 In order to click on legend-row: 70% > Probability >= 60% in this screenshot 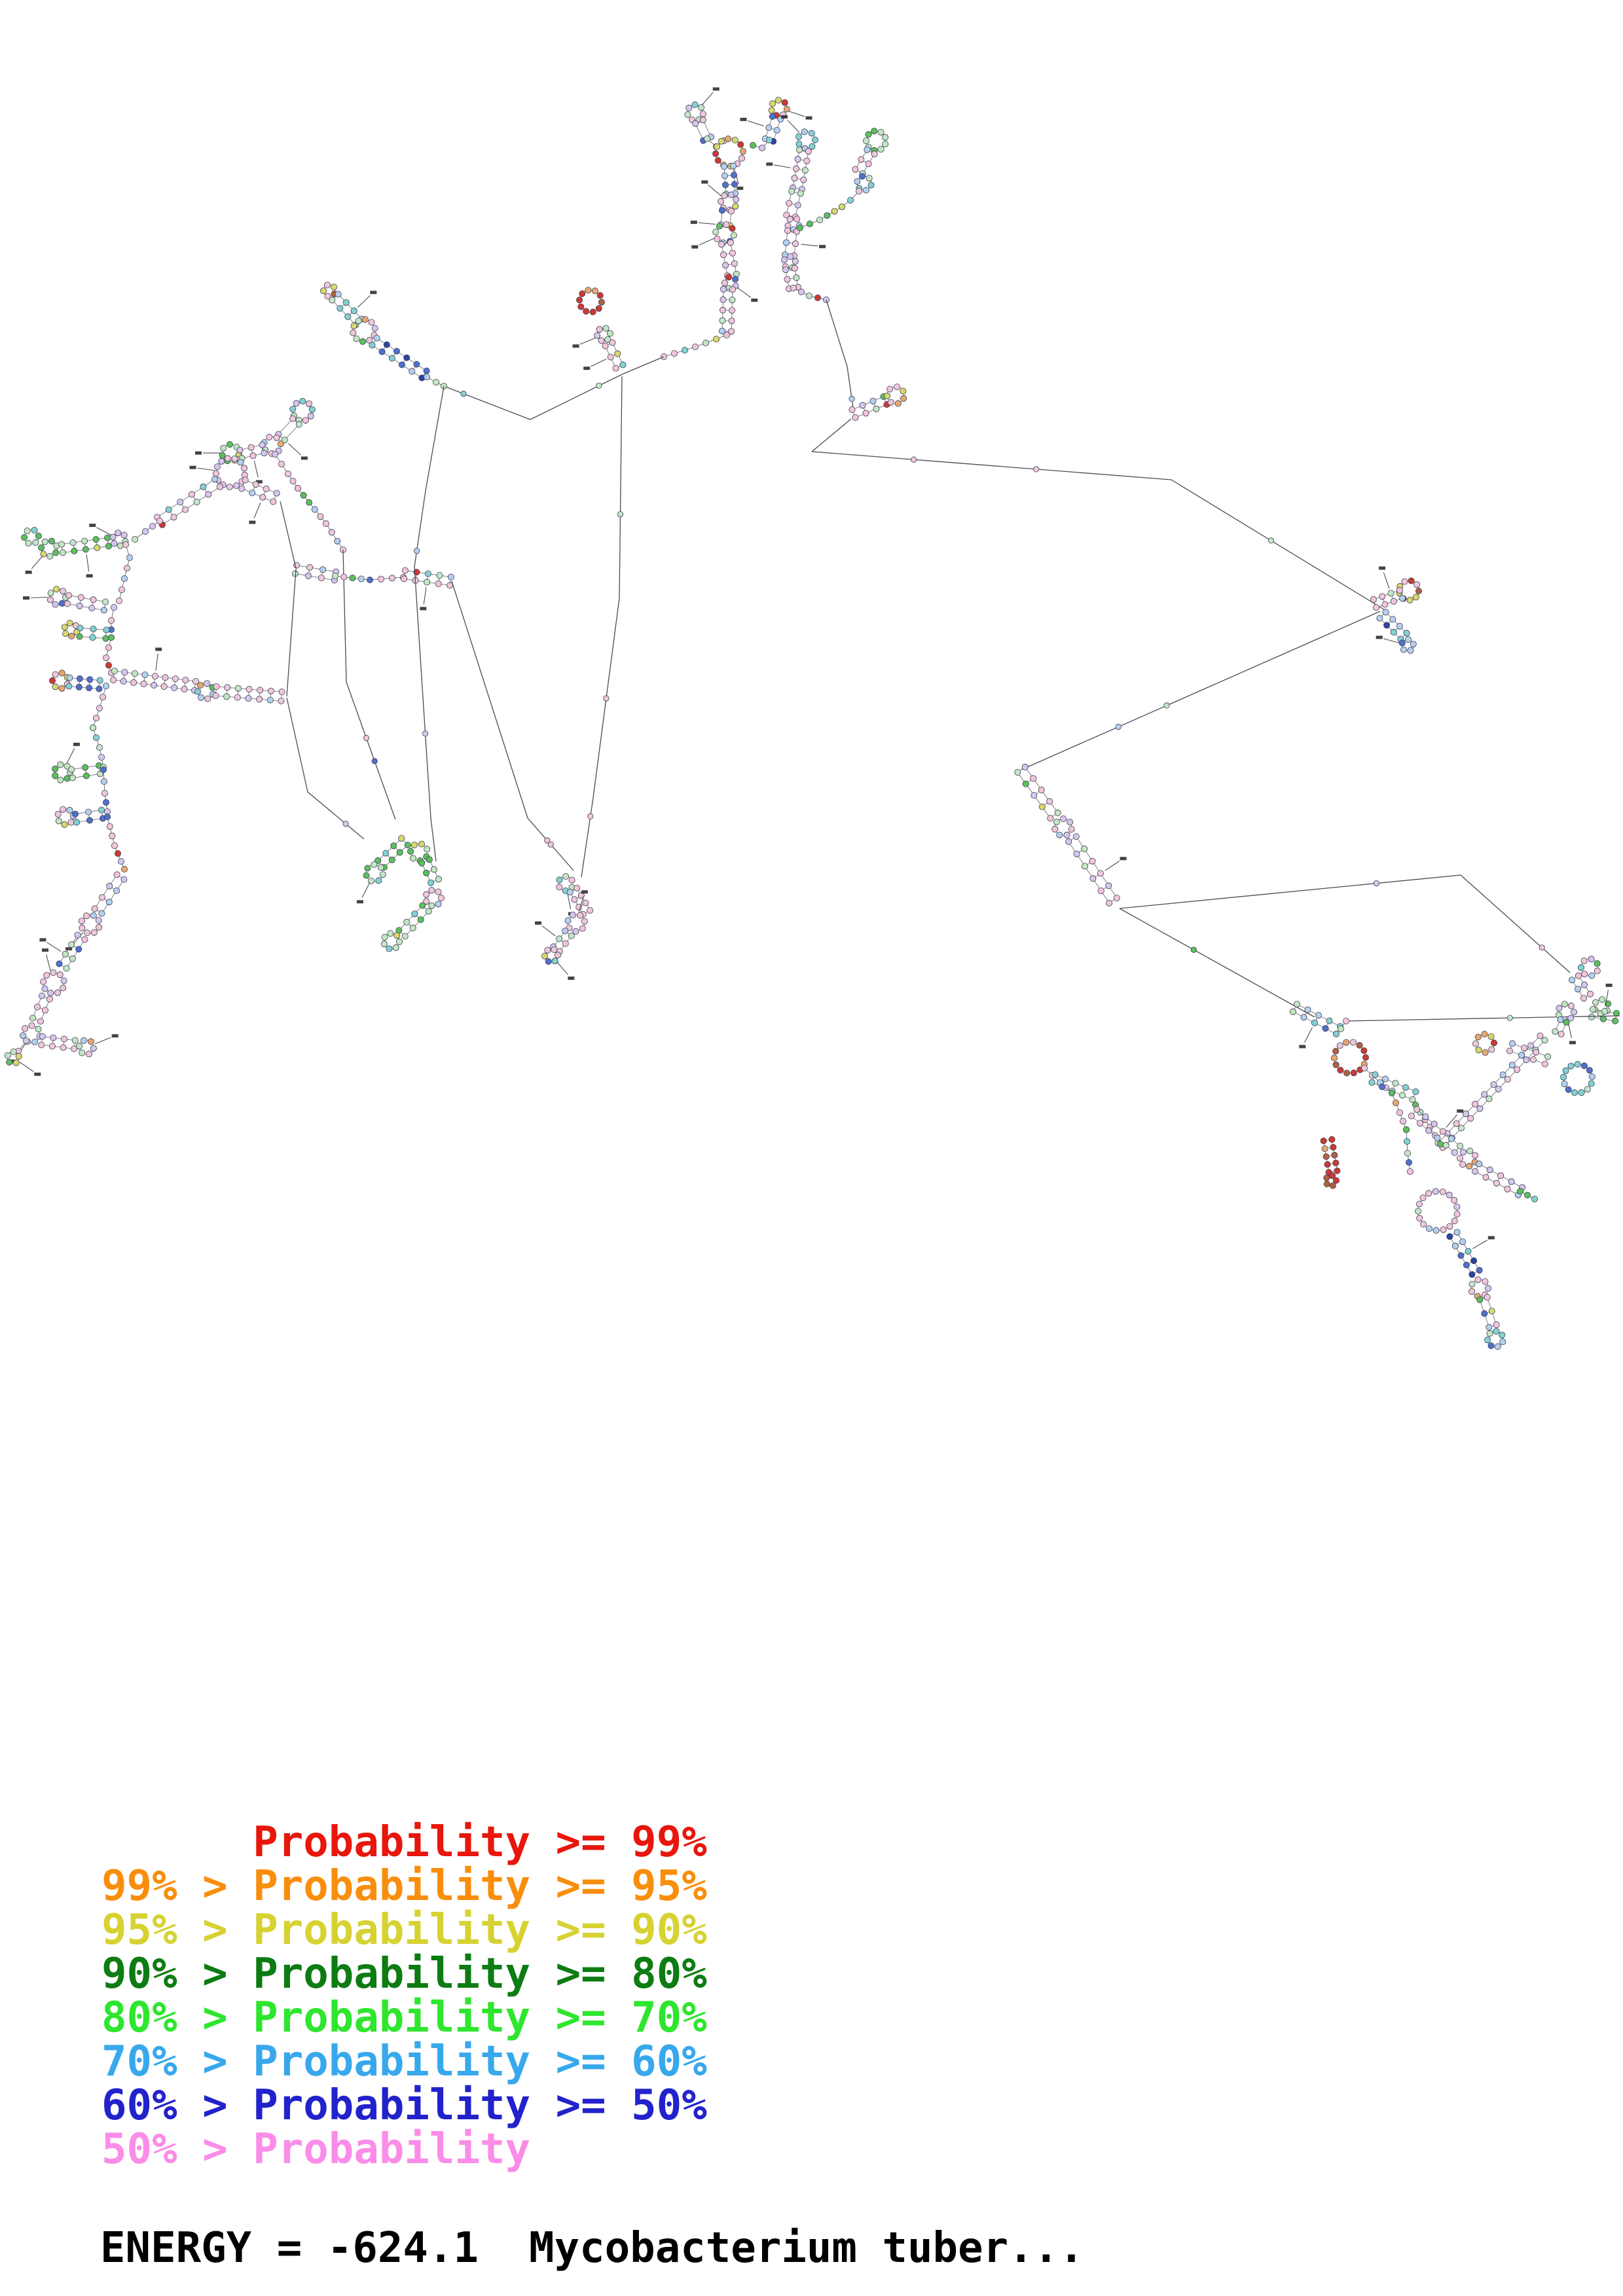, I will do `click(404, 2061)`.